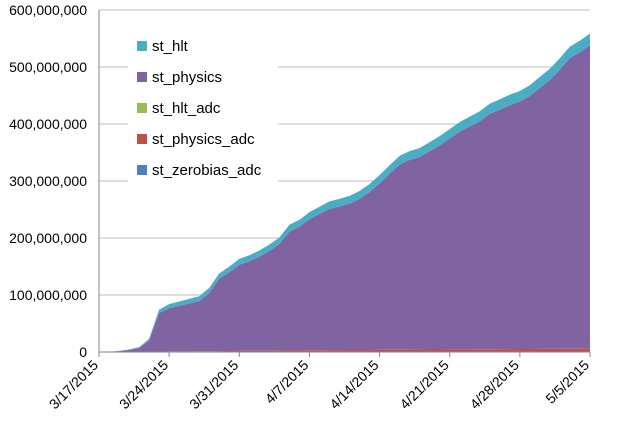  Describe the element at coordinates (170, 46) in the screenshot. I see `legend-label: st_hlt` at that location.